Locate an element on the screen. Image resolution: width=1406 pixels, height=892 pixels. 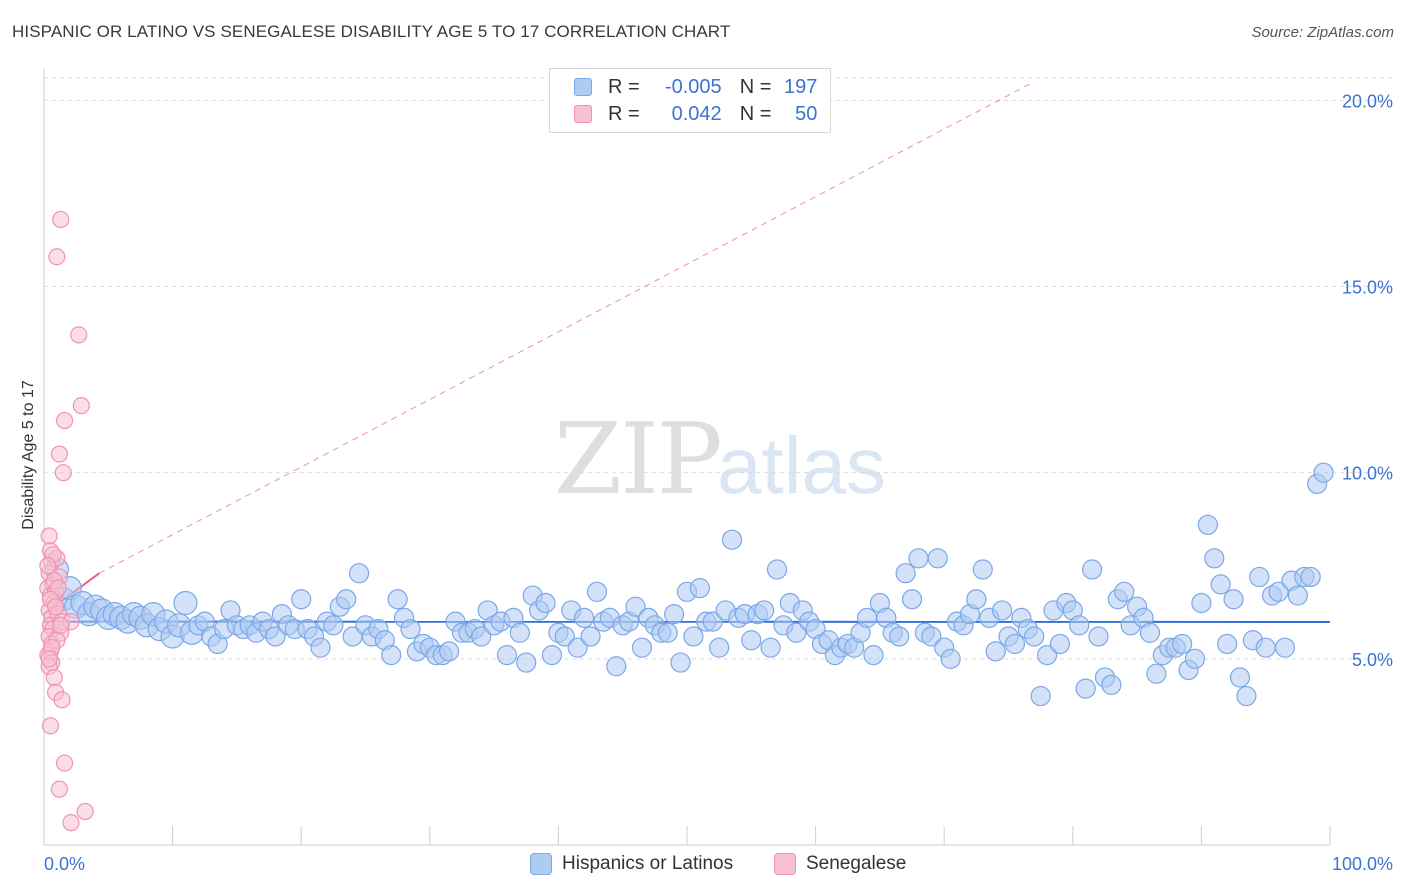
watermark-atlas: atlas is located at coordinates (801, 465).